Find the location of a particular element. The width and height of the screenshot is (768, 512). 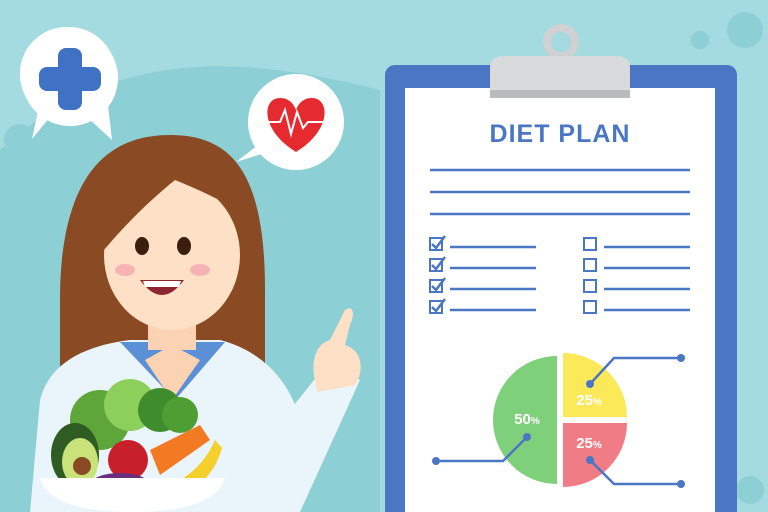

pie-label-1: 25% is located at coordinates (589, 400).